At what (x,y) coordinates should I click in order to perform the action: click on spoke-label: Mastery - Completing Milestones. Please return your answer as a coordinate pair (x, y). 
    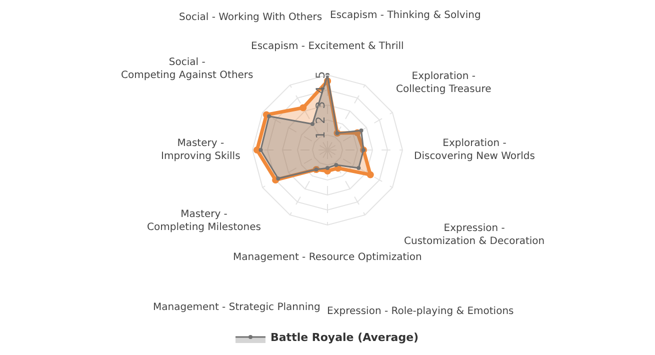
    Looking at the image, I should click on (204, 221).